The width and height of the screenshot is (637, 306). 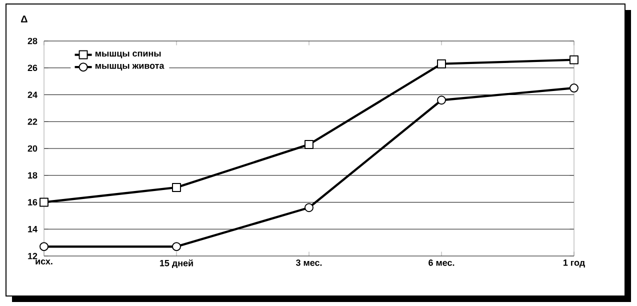 What do you see at coordinates (33, 121) in the screenshot?
I see `y-tick-label: 22` at bounding box center [33, 121].